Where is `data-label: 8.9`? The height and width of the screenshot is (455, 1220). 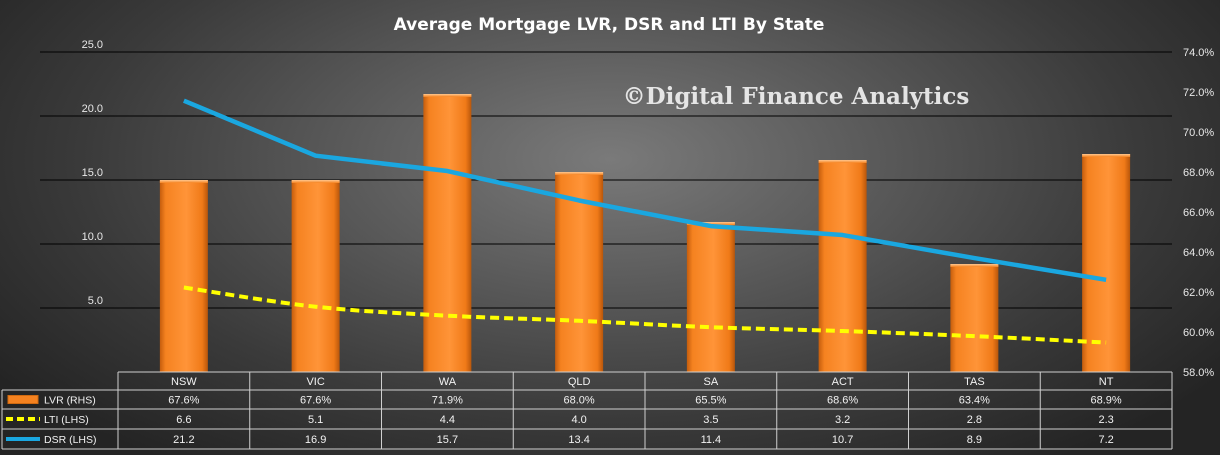 data-label: 8.9 is located at coordinates (974, 440).